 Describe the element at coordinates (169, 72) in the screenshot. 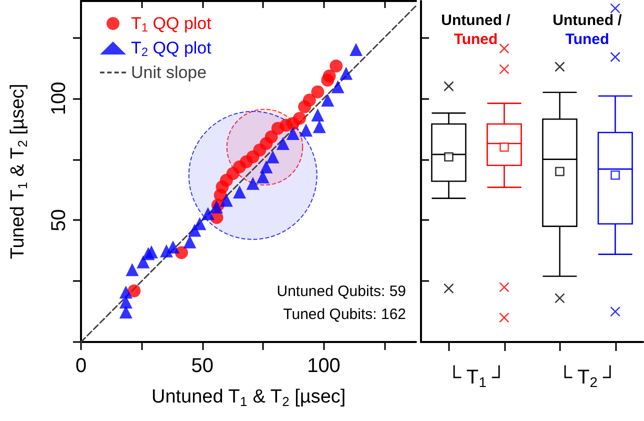

I see `legend-label: Unit slope` at that location.